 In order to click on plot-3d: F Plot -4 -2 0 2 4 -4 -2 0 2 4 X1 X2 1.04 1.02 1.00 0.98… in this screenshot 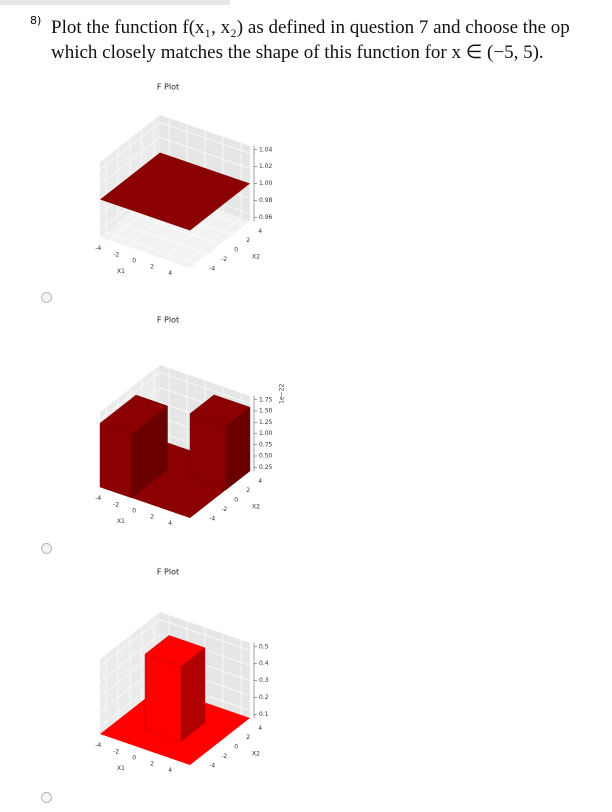, I will do `click(184, 180)`.